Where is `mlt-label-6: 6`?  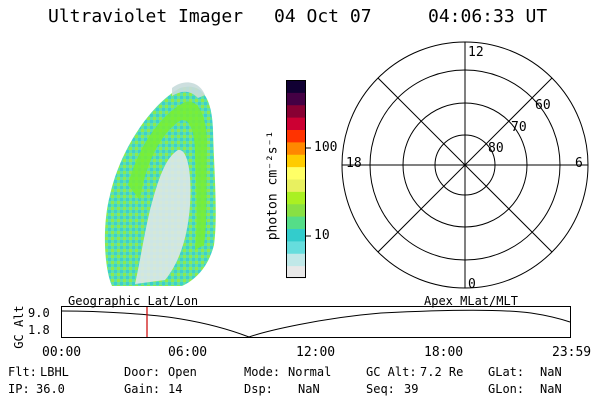 mlt-label-6: 6 is located at coordinates (579, 163).